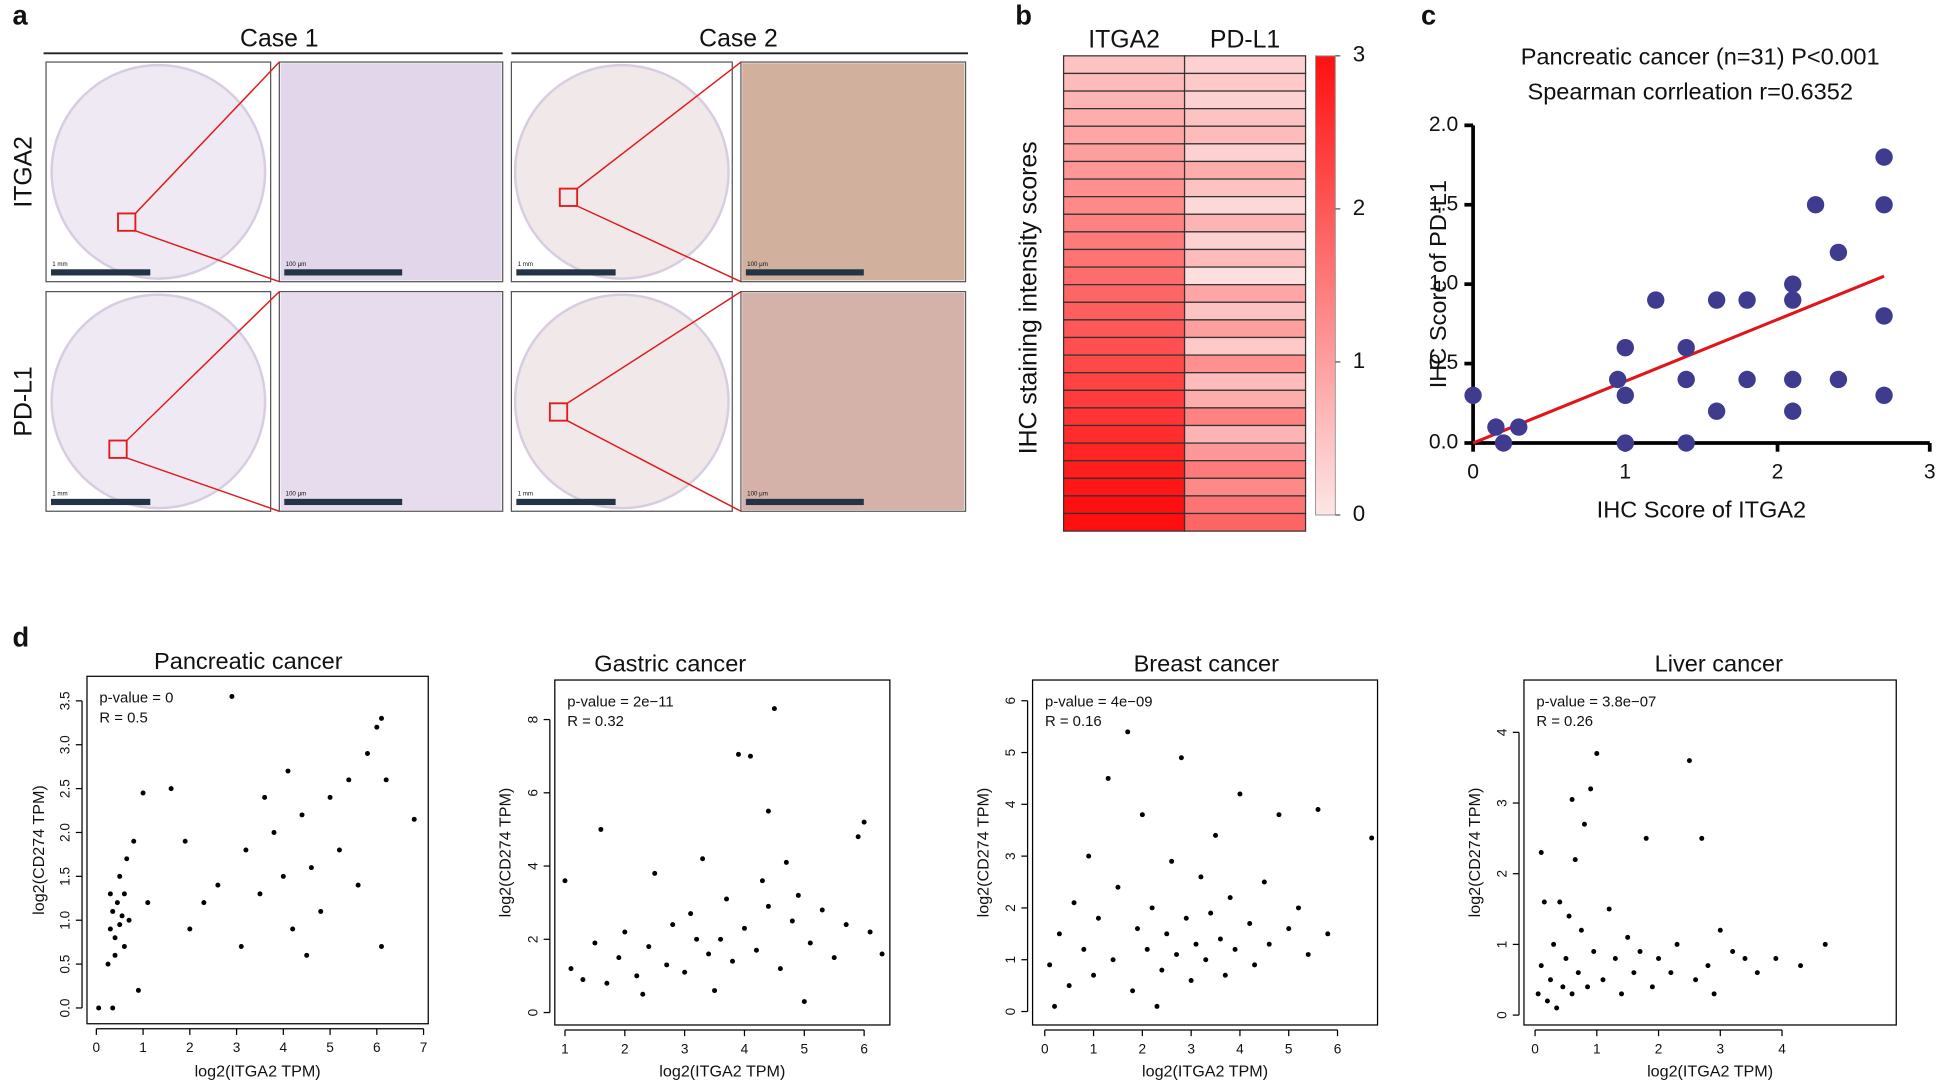  What do you see at coordinates (1207, 663) in the screenshot?
I see `chart-title: Breast cancer` at bounding box center [1207, 663].